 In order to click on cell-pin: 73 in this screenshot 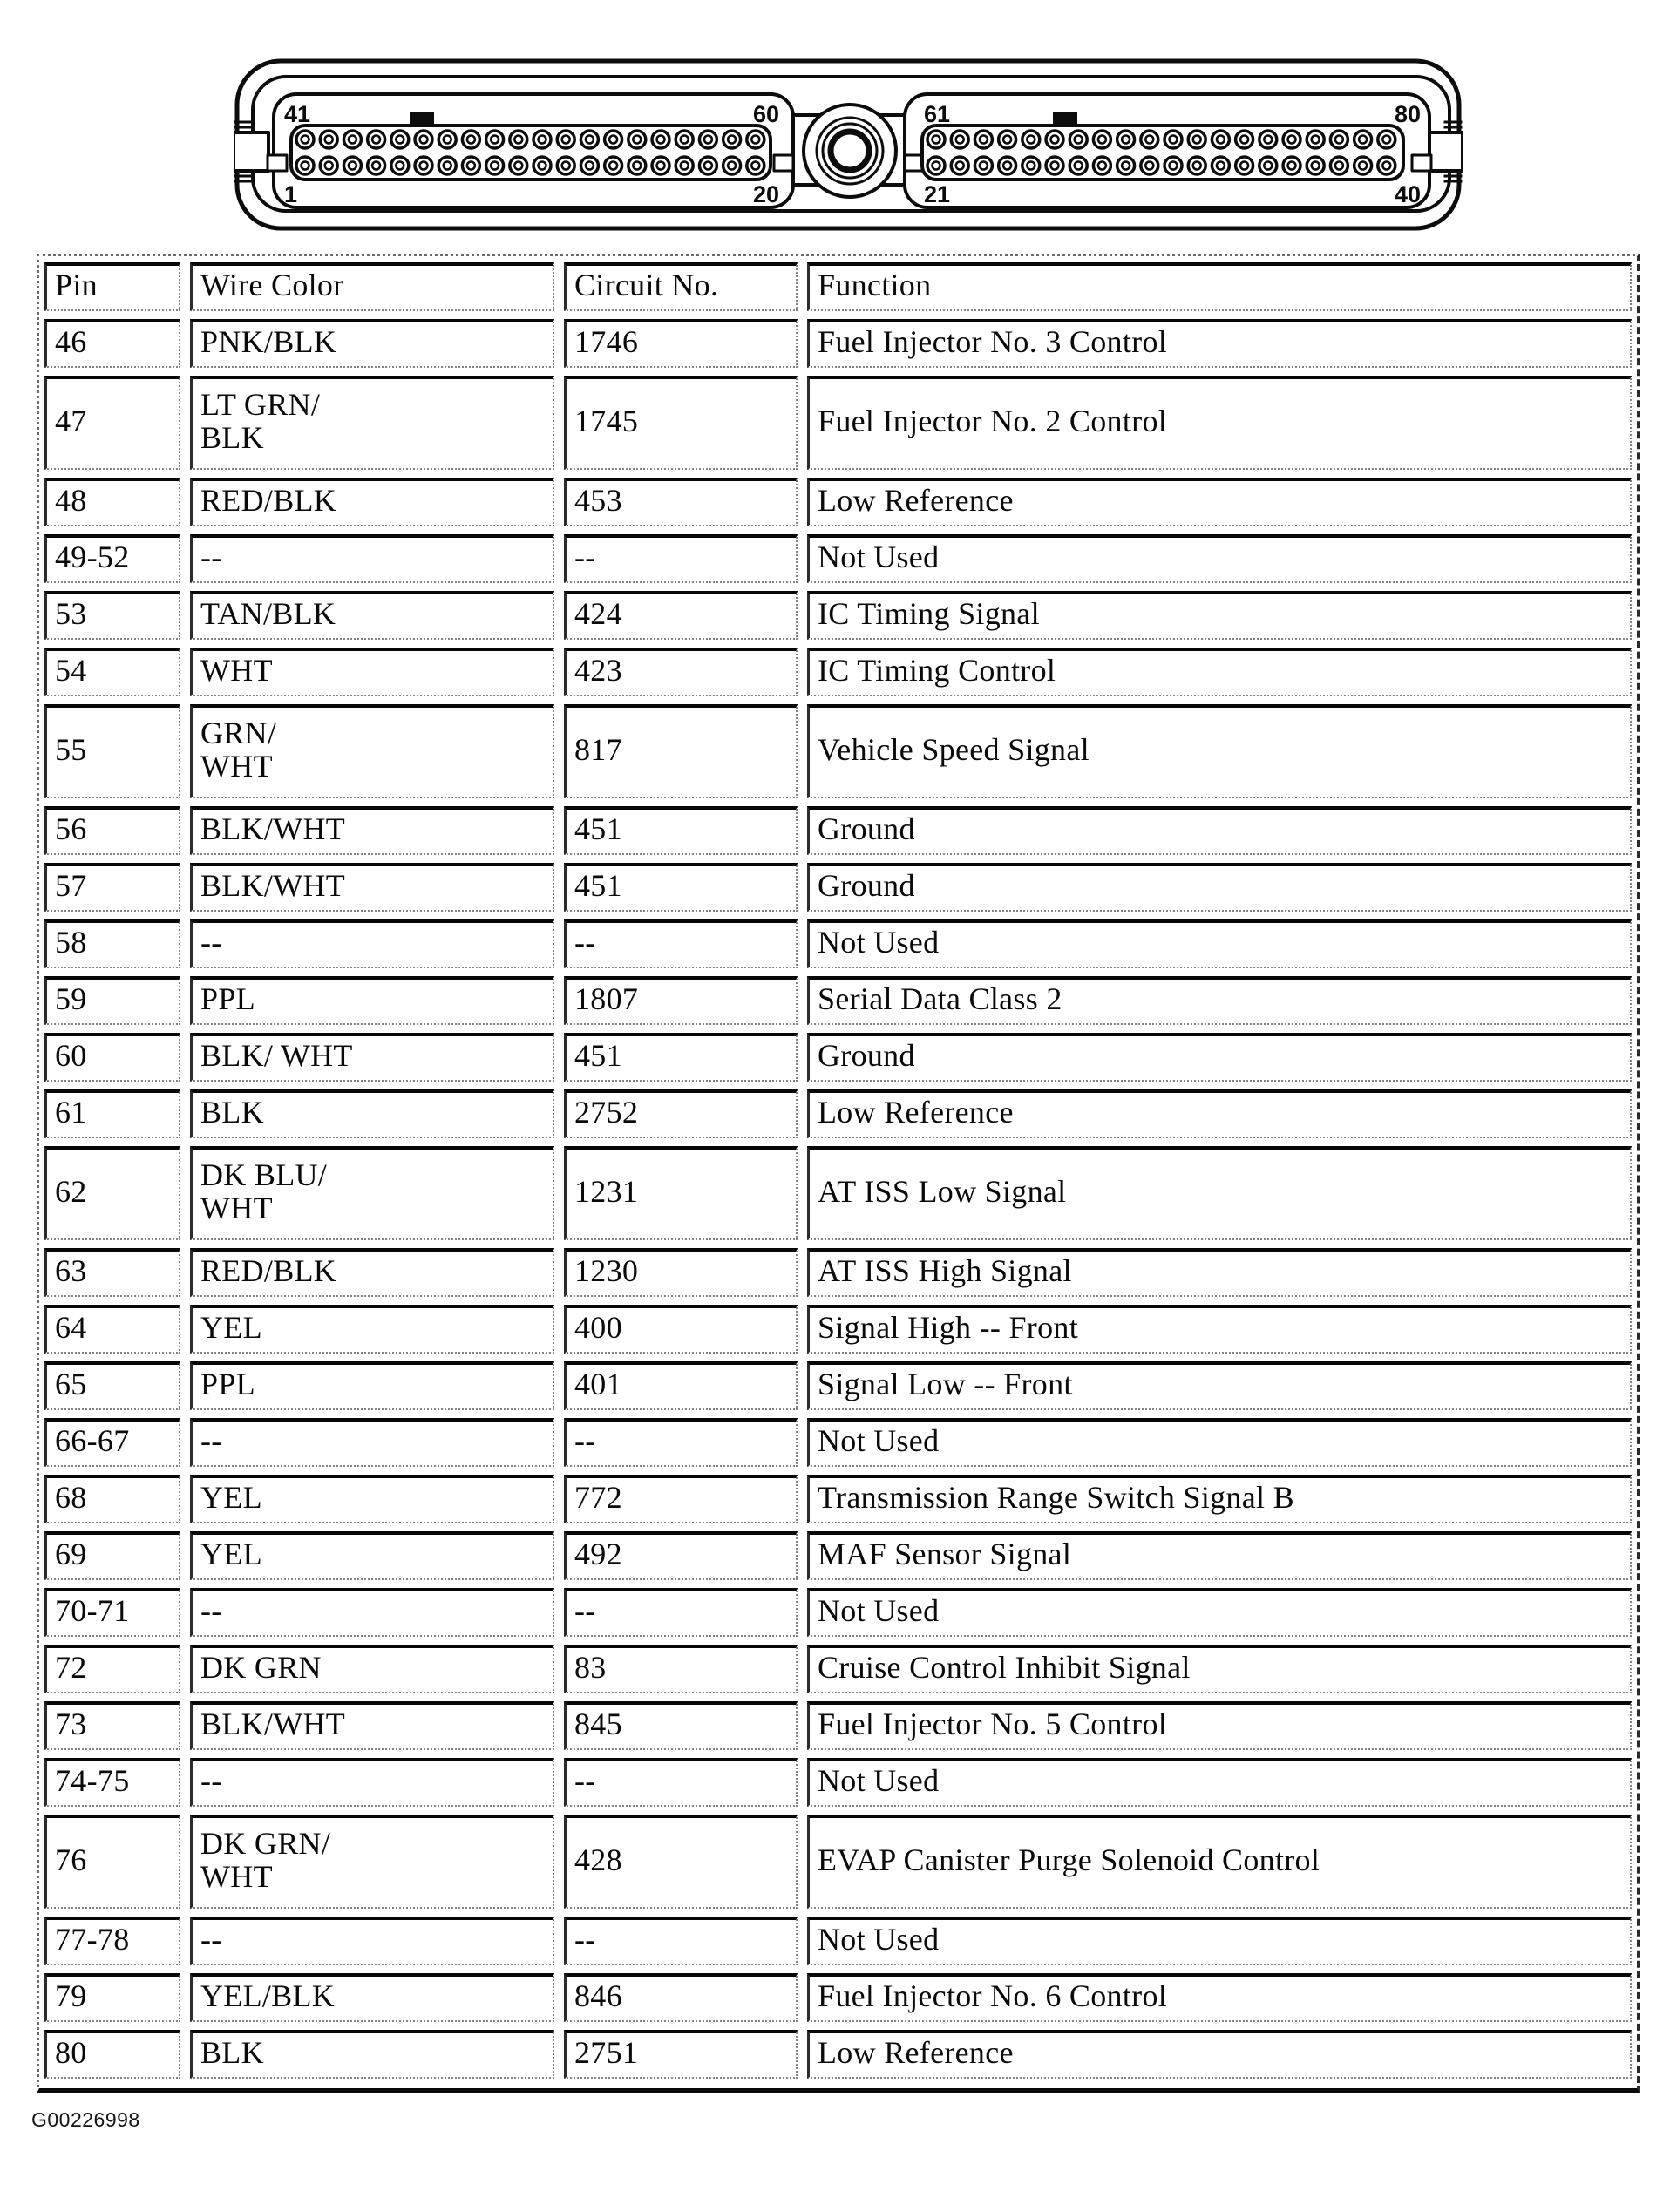, I will do `click(112, 1725)`.